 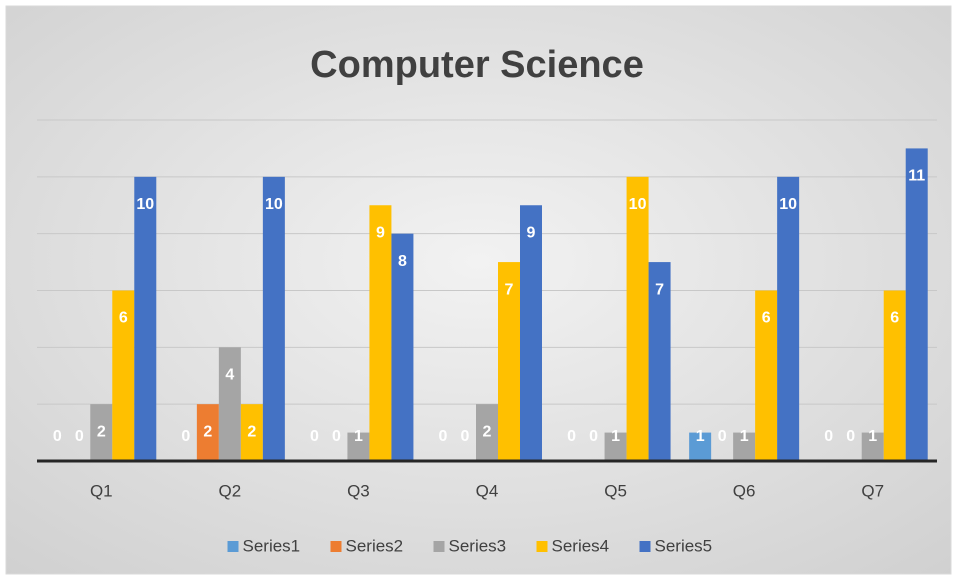 I want to click on x-tick-label: Q7, so click(x=872, y=490).